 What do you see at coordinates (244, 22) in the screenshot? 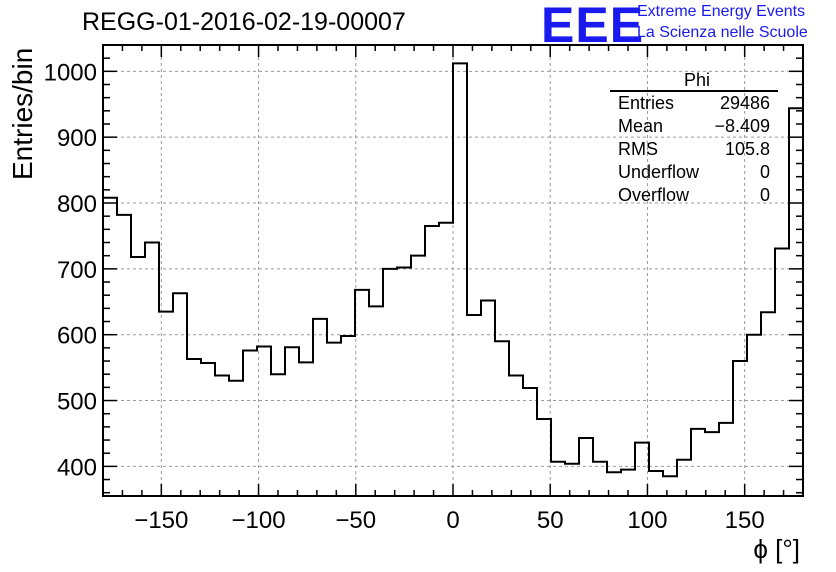
I see `chart-title: REGG-01-2016-02-19-00007` at bounding box center [244, 22].